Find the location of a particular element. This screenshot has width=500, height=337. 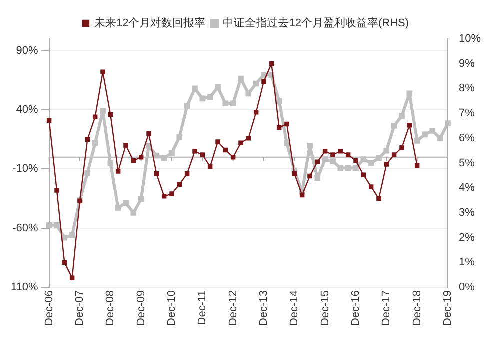

x-tick-label: Dec-06 is located at coordinates (49, 308).